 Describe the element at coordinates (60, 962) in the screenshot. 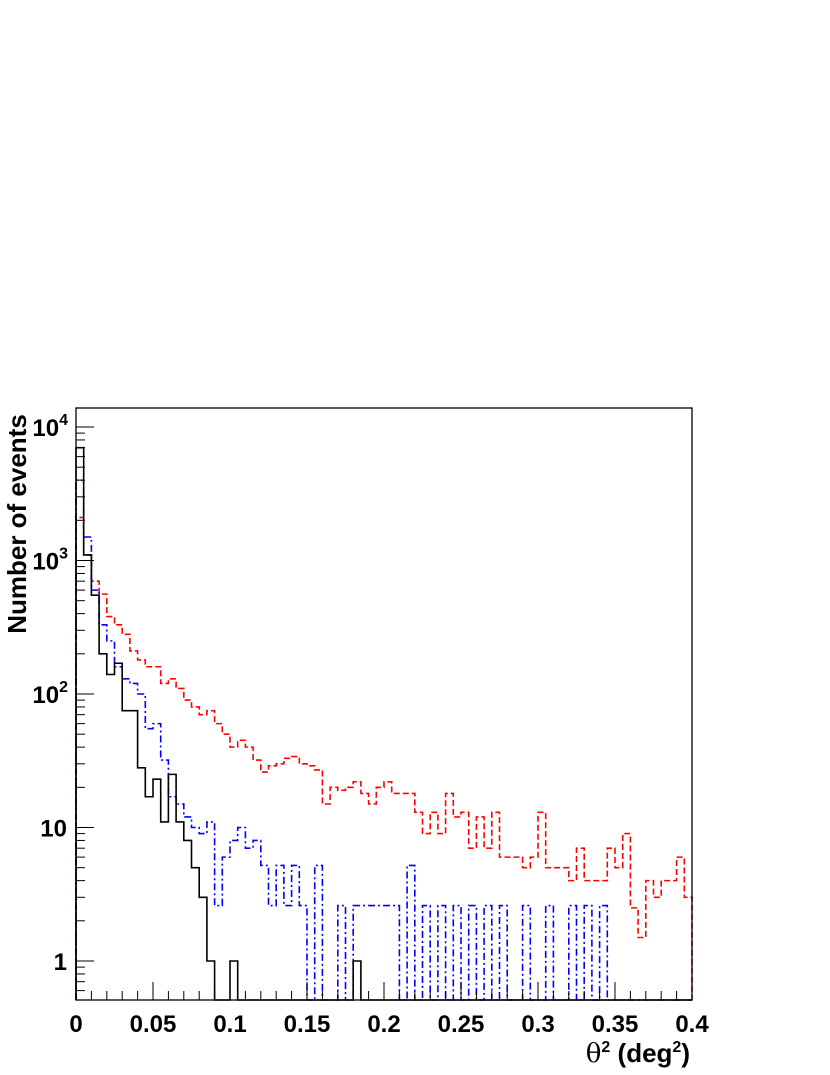

I see `y-tick-label: 1` at that location.